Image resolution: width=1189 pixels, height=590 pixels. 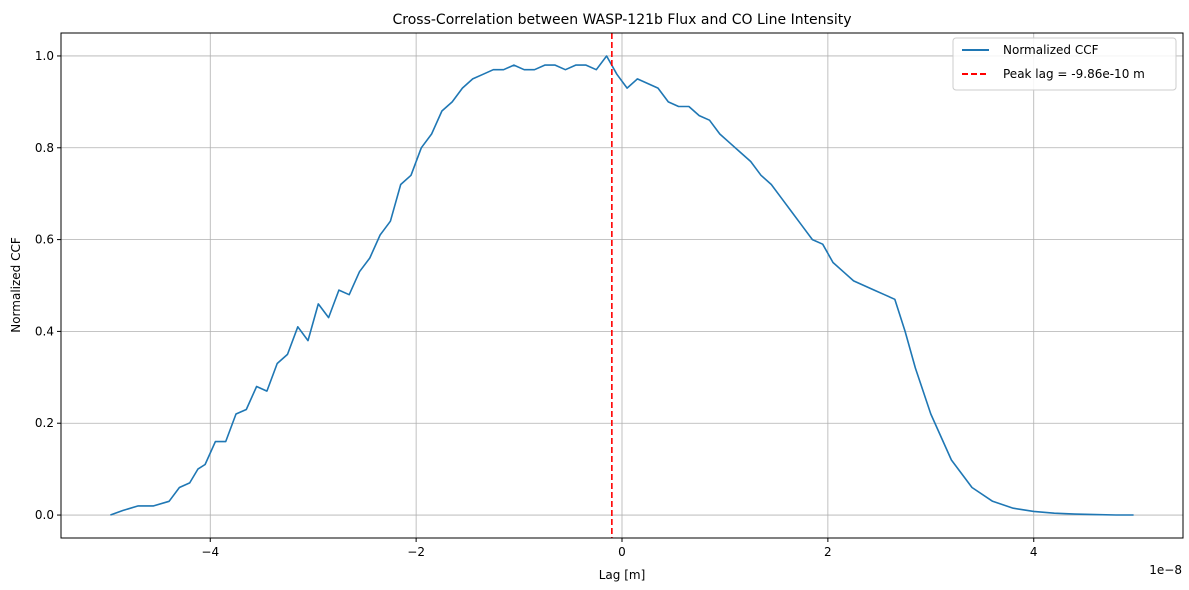 What do you see at coordinates (622, 575) in the screenshot?
I see `x-axis-label: Lag [m]` at bounding box center [622, 575].